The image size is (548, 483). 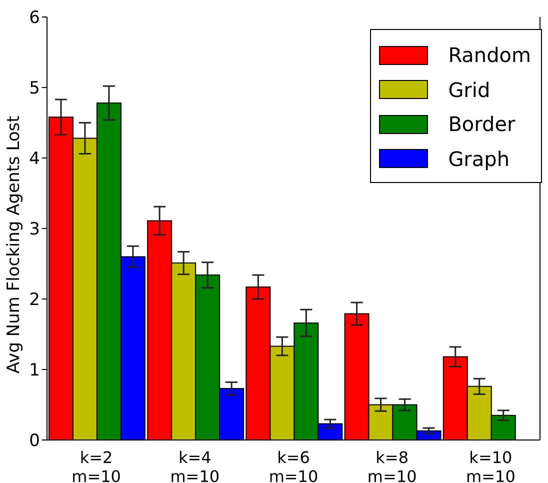 I want to click on y-tick-label: 0, so click(x=34, y=441).